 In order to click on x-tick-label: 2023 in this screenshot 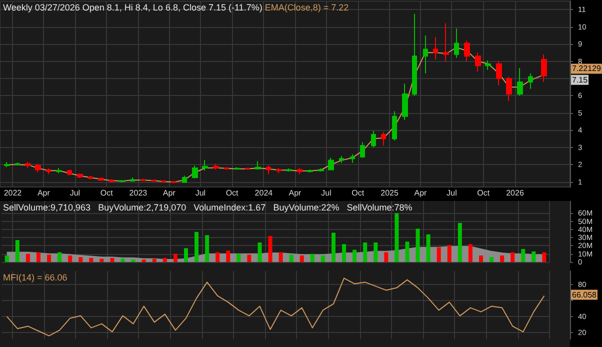, I will do `click(138, 193)`.